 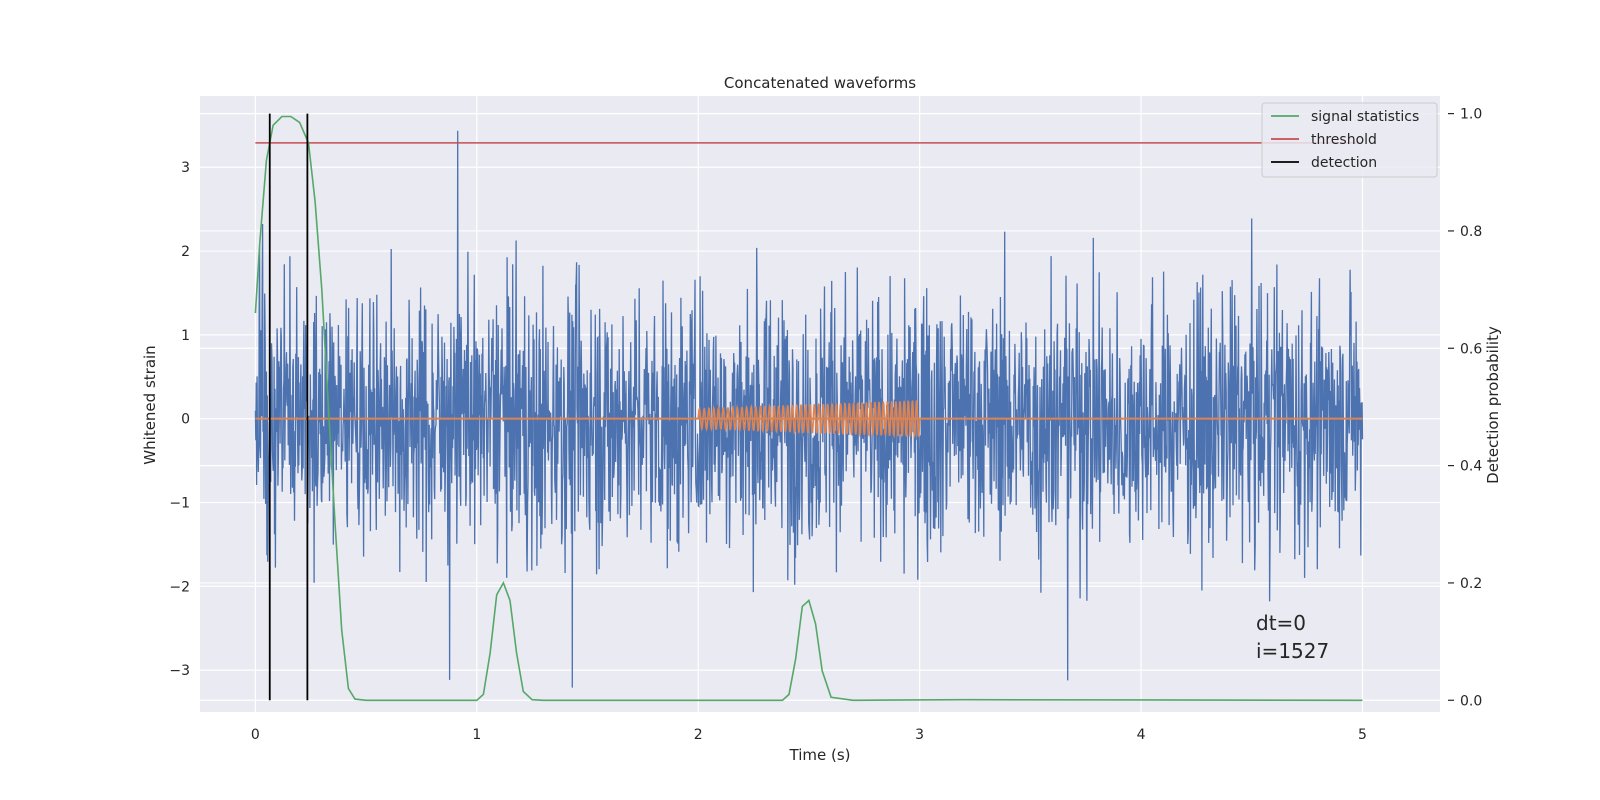 I want to click on x-tick-label: 3, so click(x=919, y=735).